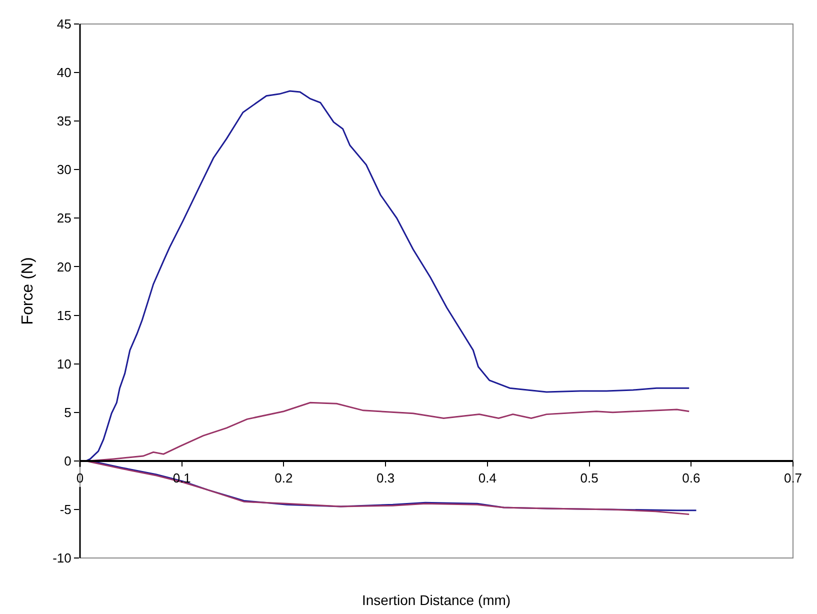 The image size is (817, 614). Describe the element at coordinates (64, 364) in the screenshot. I see `y-tick-label: 10` at that location.